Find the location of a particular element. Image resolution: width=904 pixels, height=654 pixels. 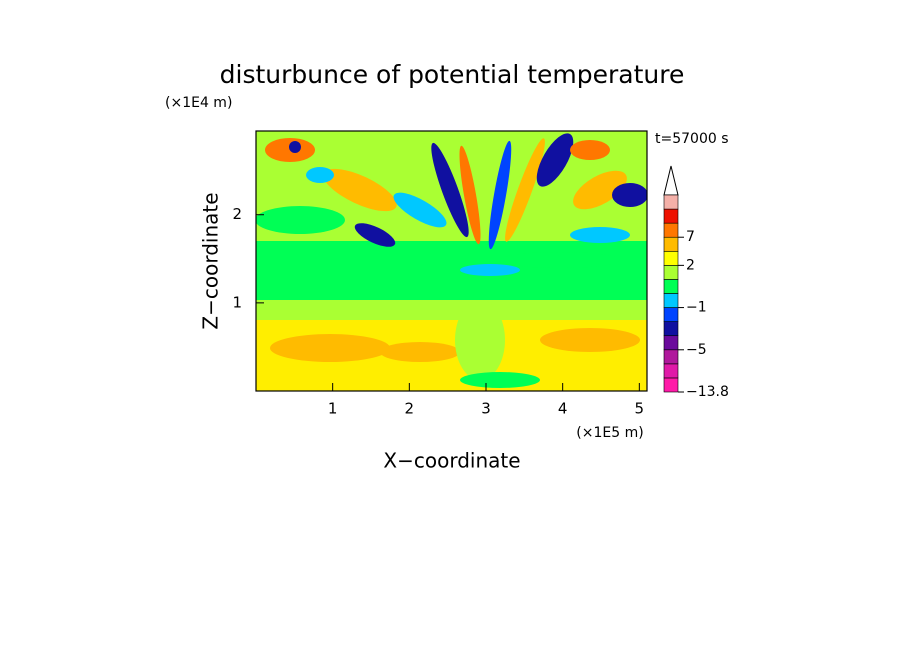

colorbar-extension is located at coordinates (671, 180).